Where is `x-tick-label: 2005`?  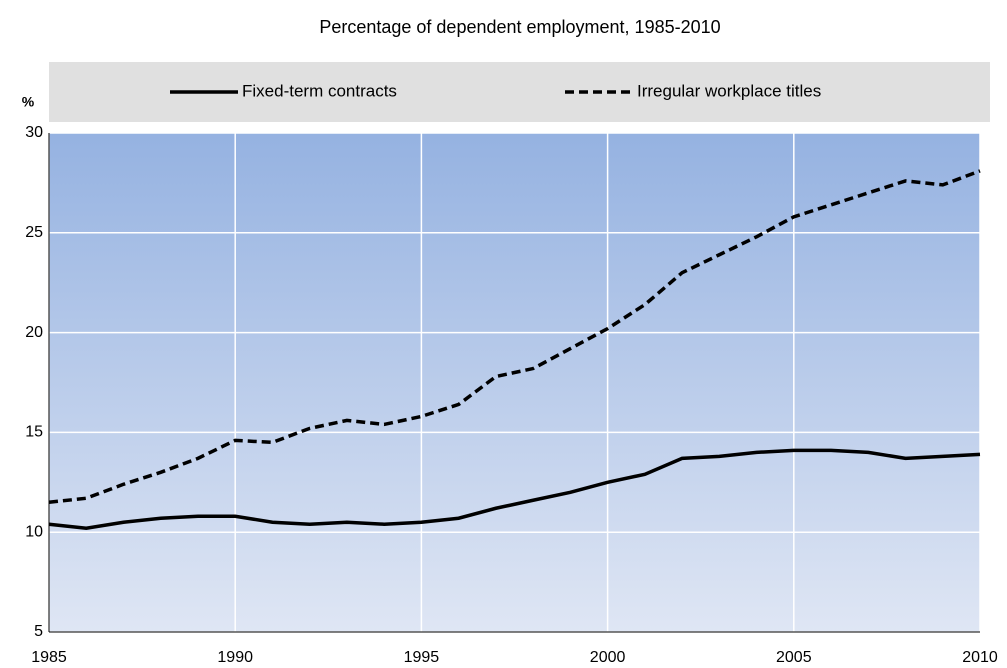 x-tick-label: 2005 is located at coordinates (794, 657).